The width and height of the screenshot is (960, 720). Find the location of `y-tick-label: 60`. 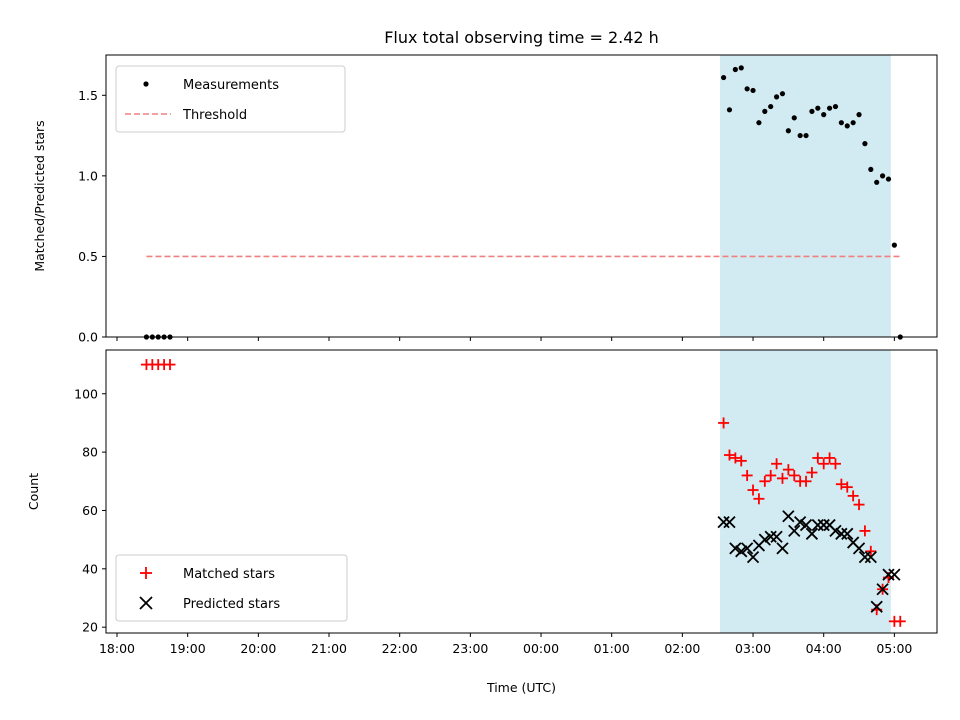

y-tick-label: 60 is located at coordinates (90, 510).